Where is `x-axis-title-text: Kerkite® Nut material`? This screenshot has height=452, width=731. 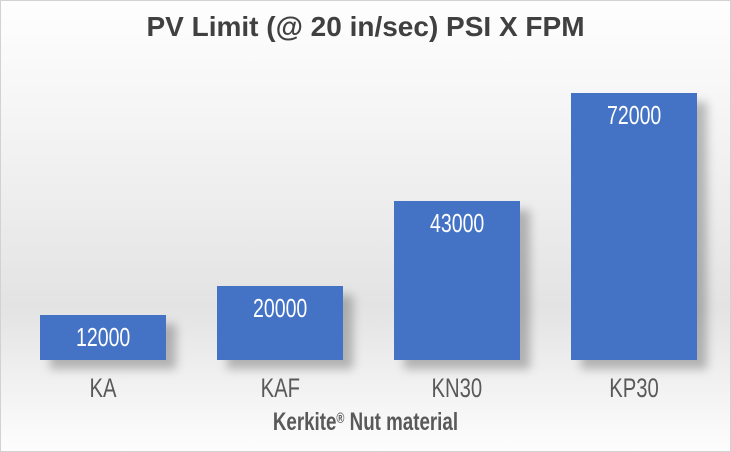 x-axis-title-text: Kerkite® Nut material is located at coordinates (365, 422).